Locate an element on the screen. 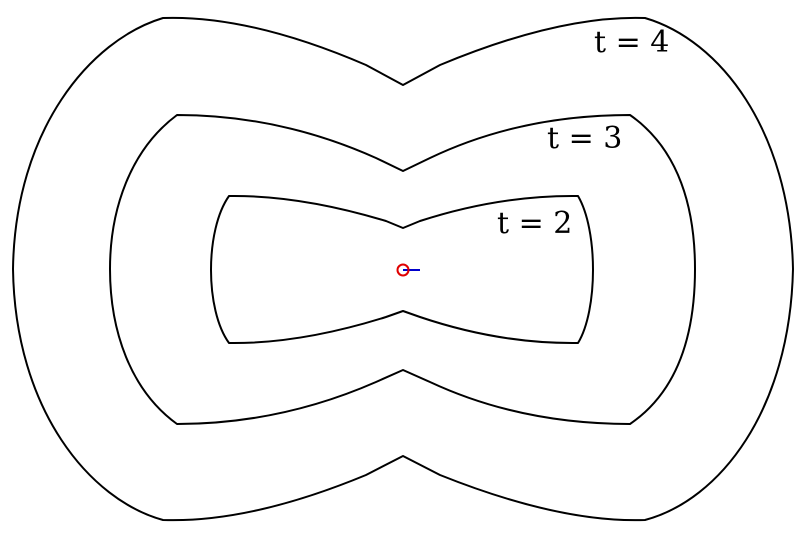 The image size is (809, 543). label-t3: t = 3 is located at coordinates (584, 138).